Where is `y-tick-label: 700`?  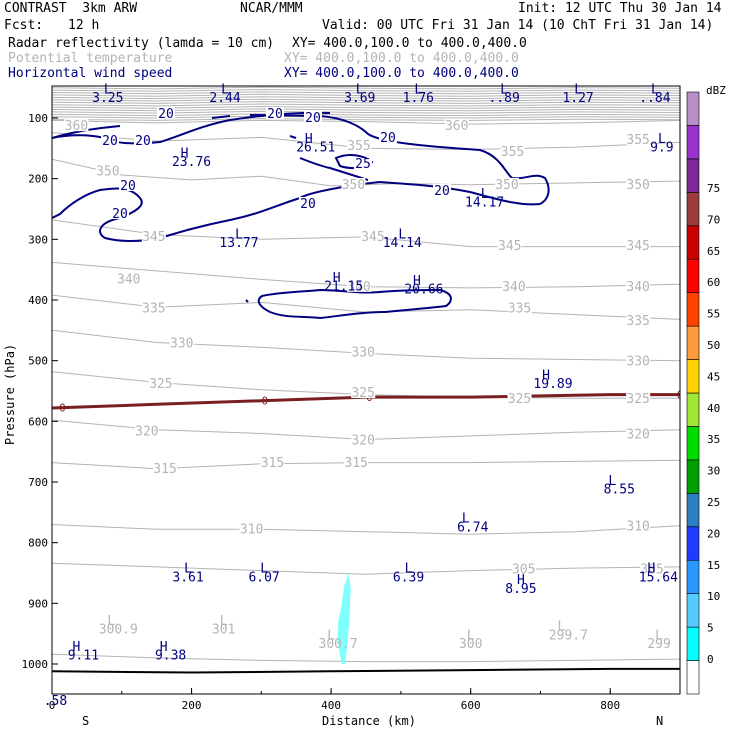
y-tick-label: 700 is located at coordinates (38, 482).